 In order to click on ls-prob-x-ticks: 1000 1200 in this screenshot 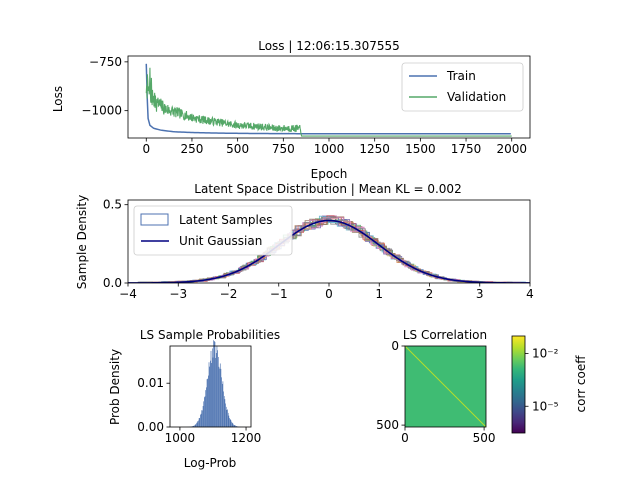, I will do `click(213, 436)`.